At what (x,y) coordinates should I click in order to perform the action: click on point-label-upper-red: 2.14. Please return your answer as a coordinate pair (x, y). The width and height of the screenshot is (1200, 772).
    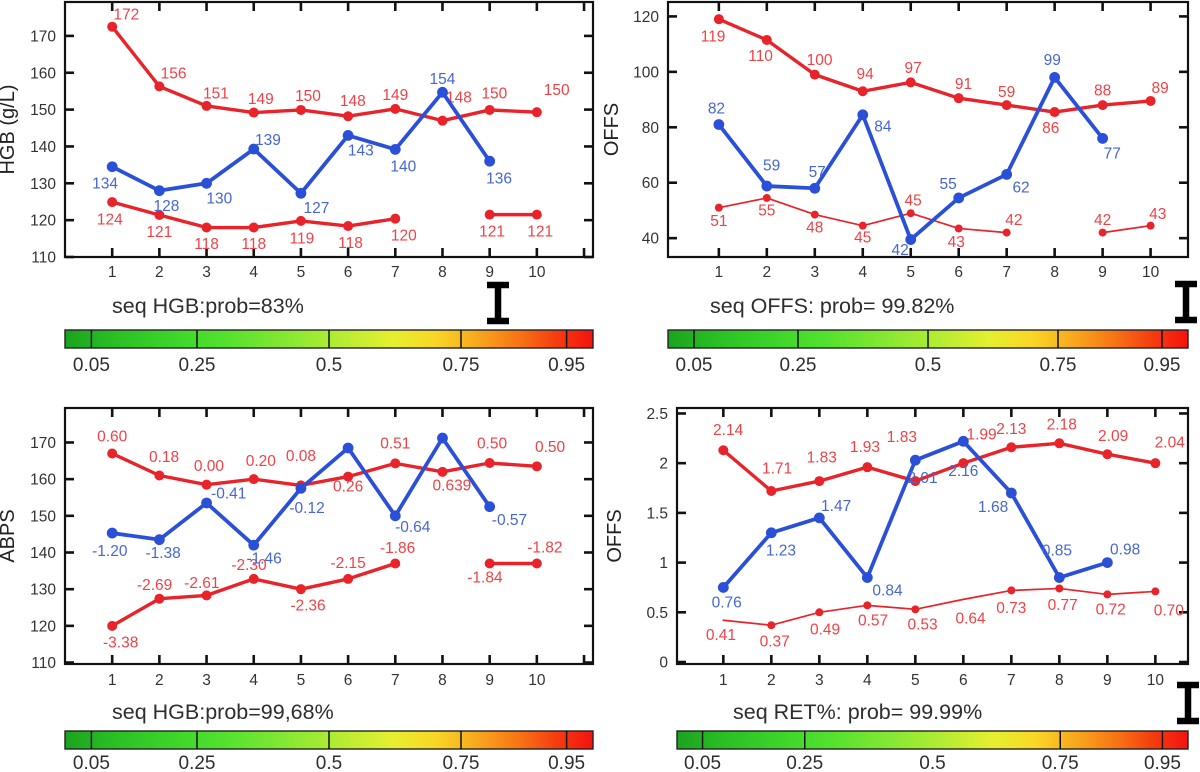
    Looking at the image, I should click on (728, 430).